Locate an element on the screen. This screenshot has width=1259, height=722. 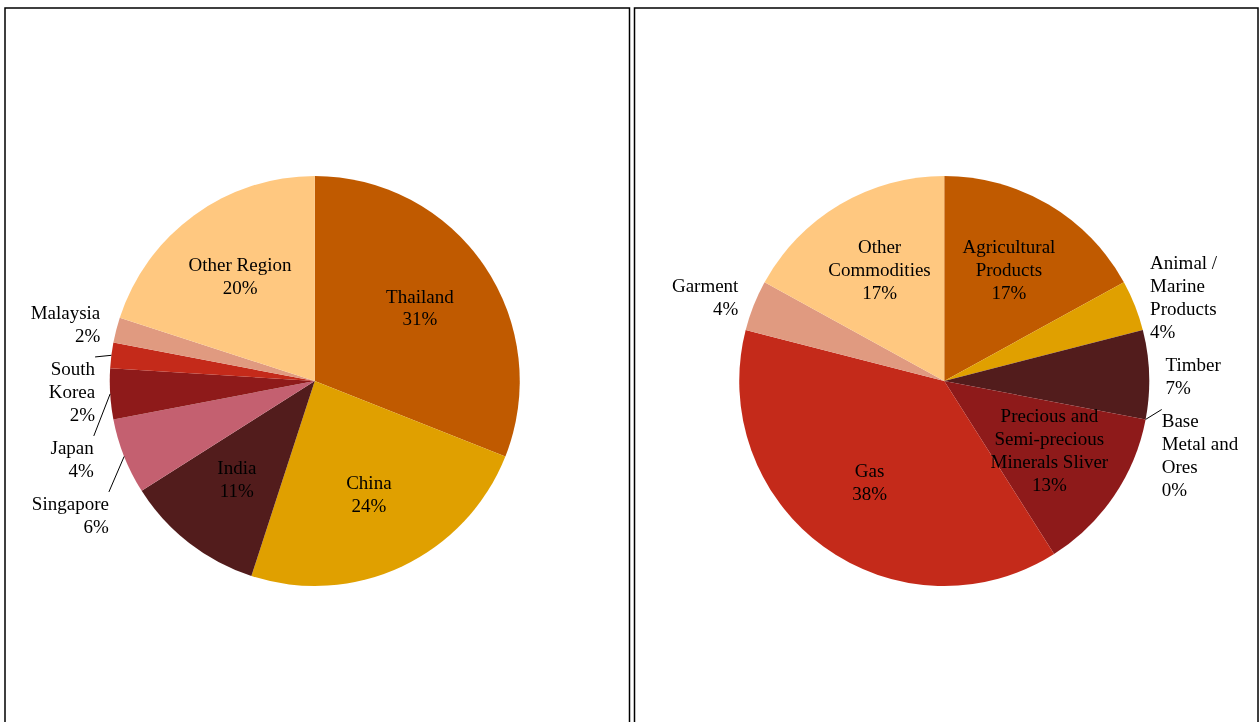
slice-label: Singapore is located at coordinates (70, 503).